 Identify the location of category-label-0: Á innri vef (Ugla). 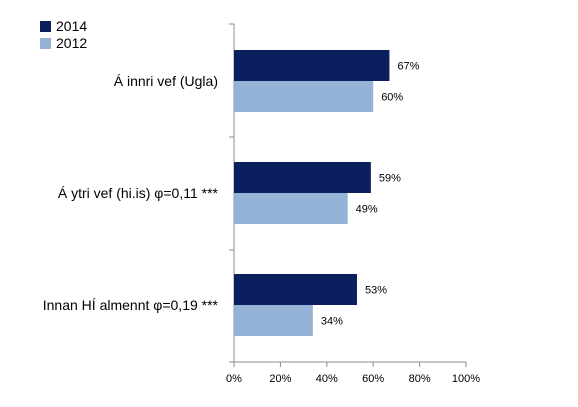
(166, 81).